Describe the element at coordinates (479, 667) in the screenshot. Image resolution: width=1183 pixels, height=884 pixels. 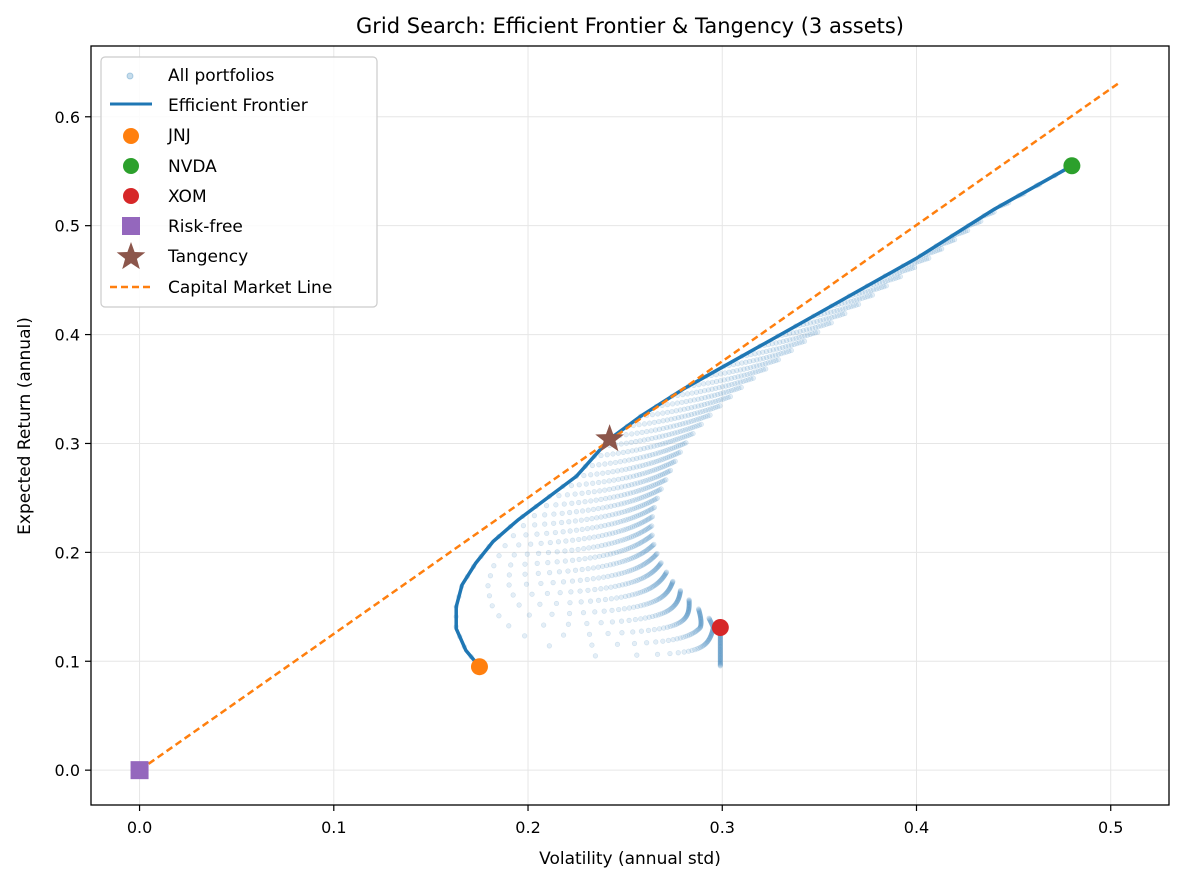
I see `asset-marker-jnj` at that location.